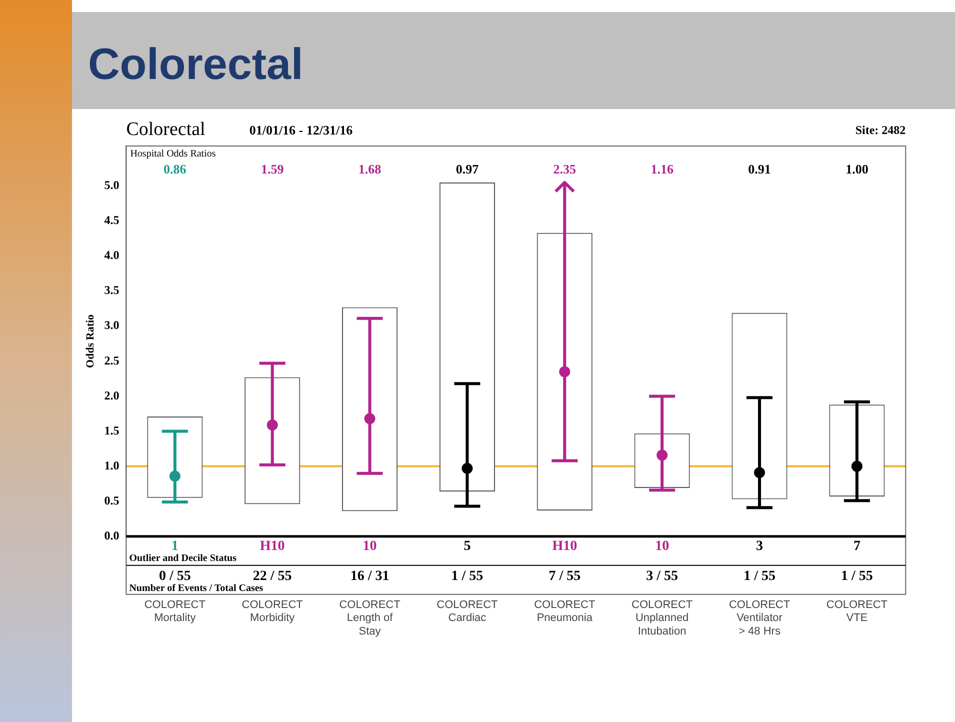  Describe the element at coordinates (90, 341) in the screenshot. I see `y-axis-title: Odds Ratio` at that location.